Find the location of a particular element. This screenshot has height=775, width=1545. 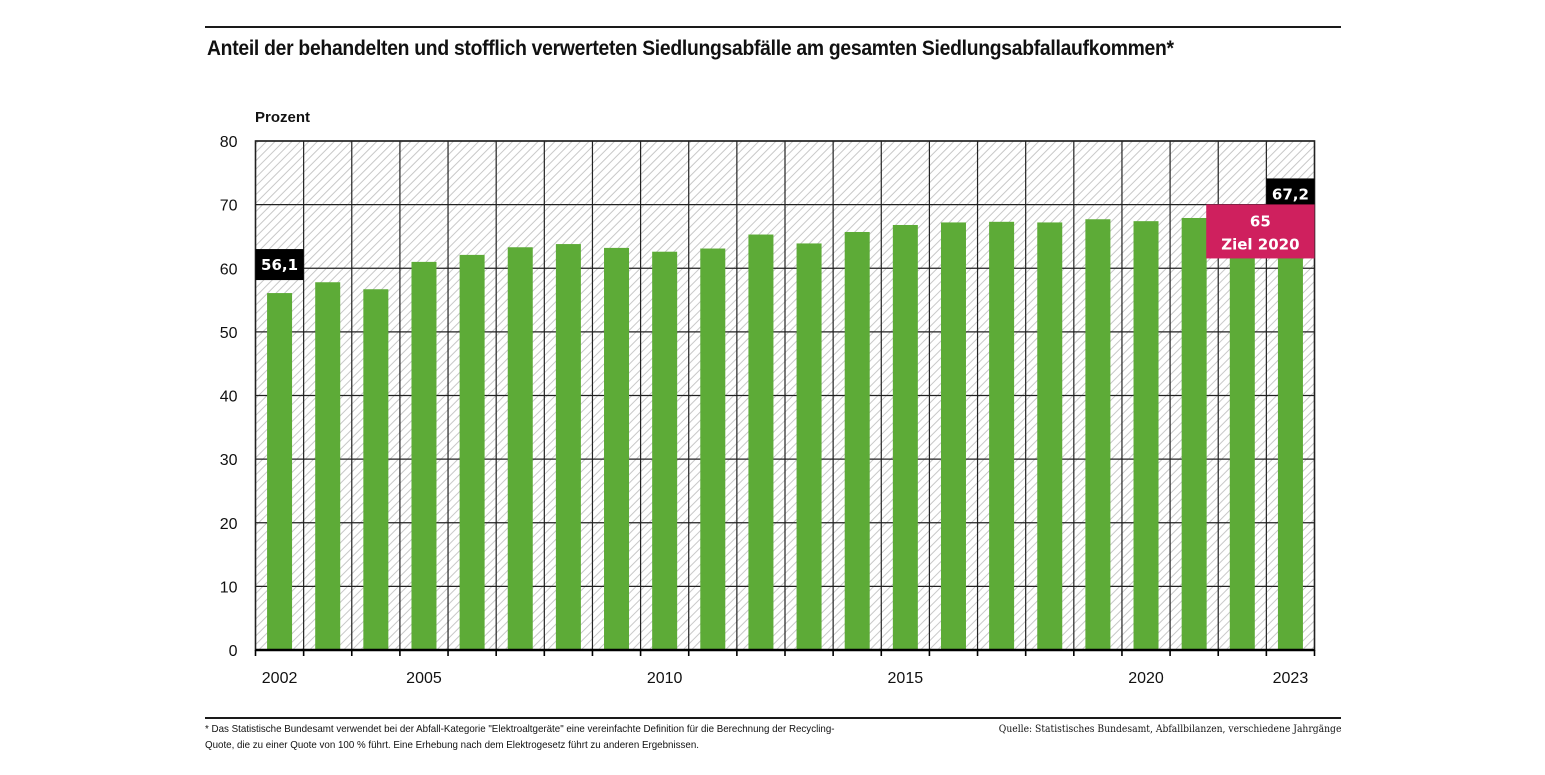

data-label-2002: 56,1 is located at coordinates (279, 265).